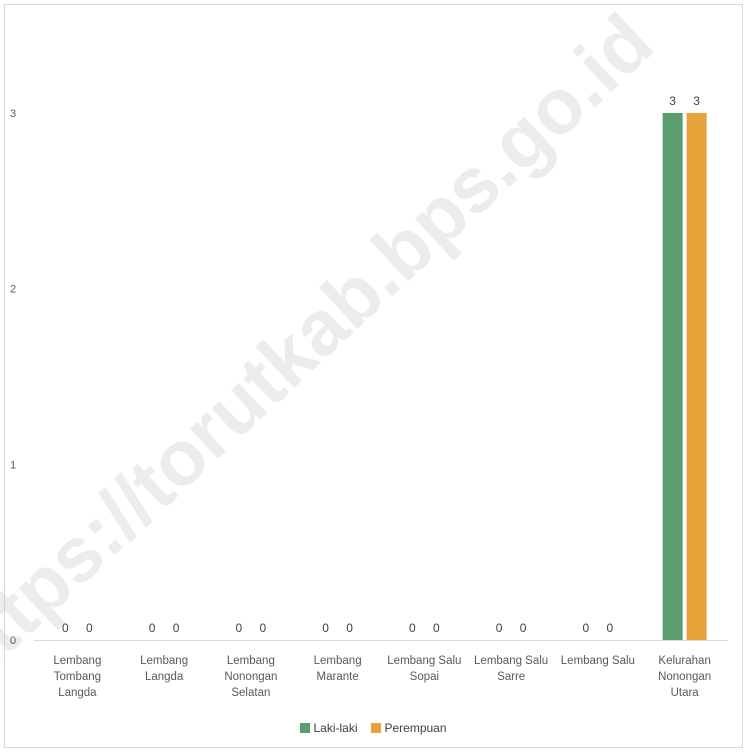 The width and height of the screenshot is (747, 752). What do you see at coordinates (13, 641) in the screenshot?
I see `y-tick-label: 0` at bounding box center [13, 641].